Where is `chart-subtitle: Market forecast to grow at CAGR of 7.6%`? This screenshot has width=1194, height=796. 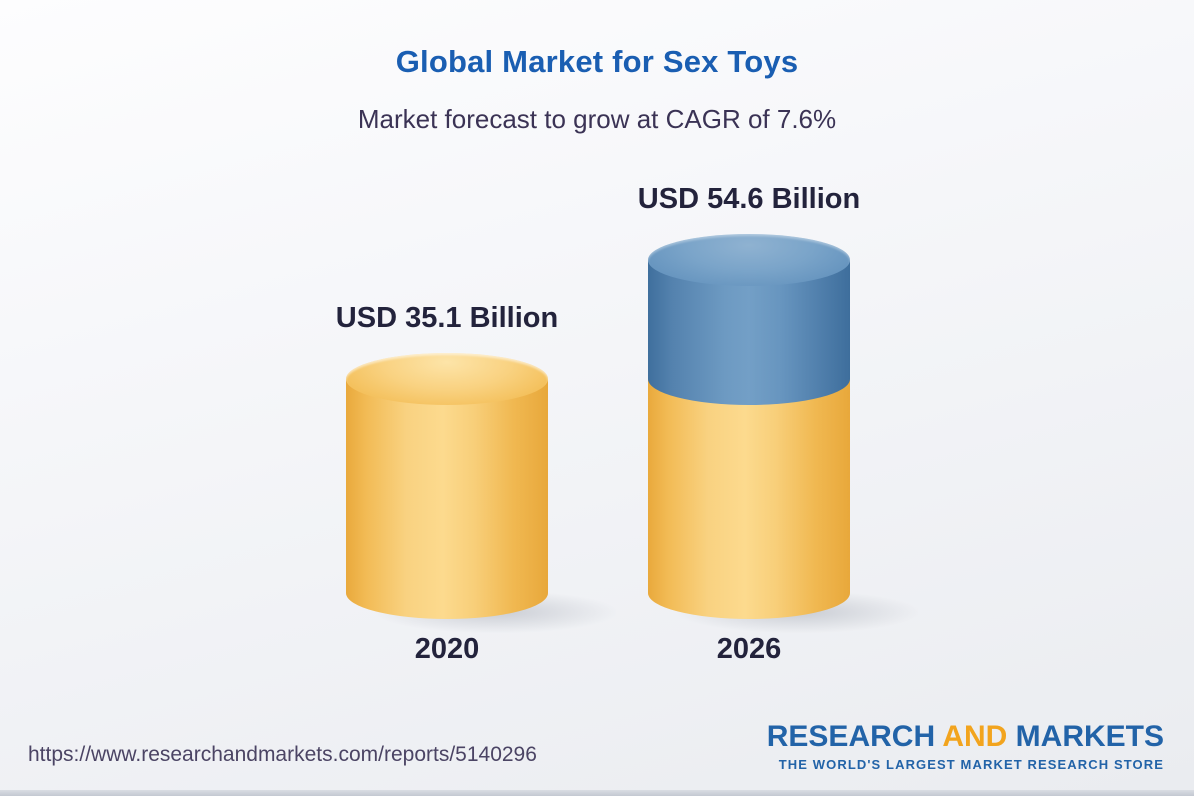 chart-subtitle: Market forecast to grow at CAGR of 7.6% is located at coordinates (597, 119).